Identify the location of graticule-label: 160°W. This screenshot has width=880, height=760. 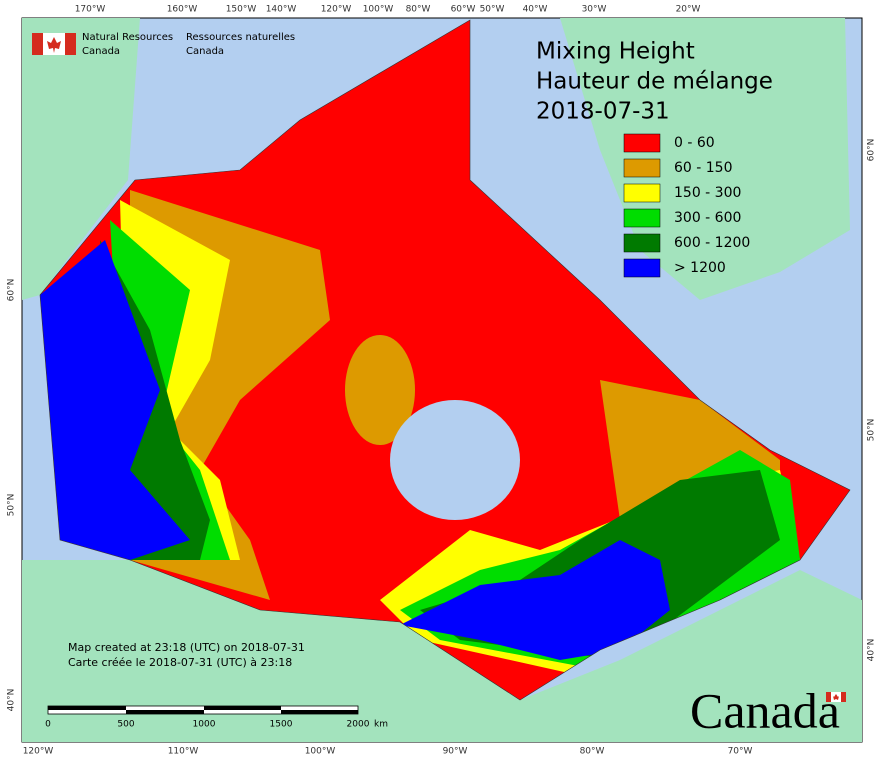
(182, 10).